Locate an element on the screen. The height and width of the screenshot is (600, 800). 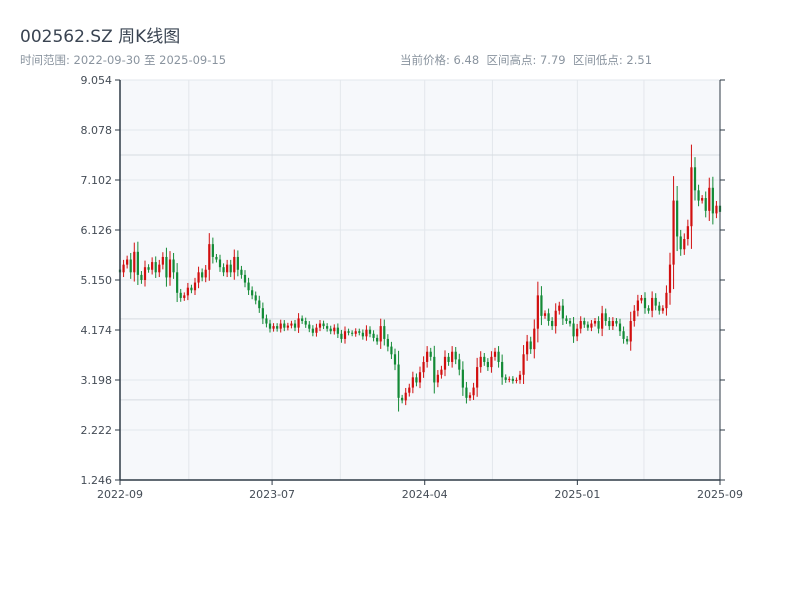
y-tick-label: 8.078 is located at coordinates (97, 130).